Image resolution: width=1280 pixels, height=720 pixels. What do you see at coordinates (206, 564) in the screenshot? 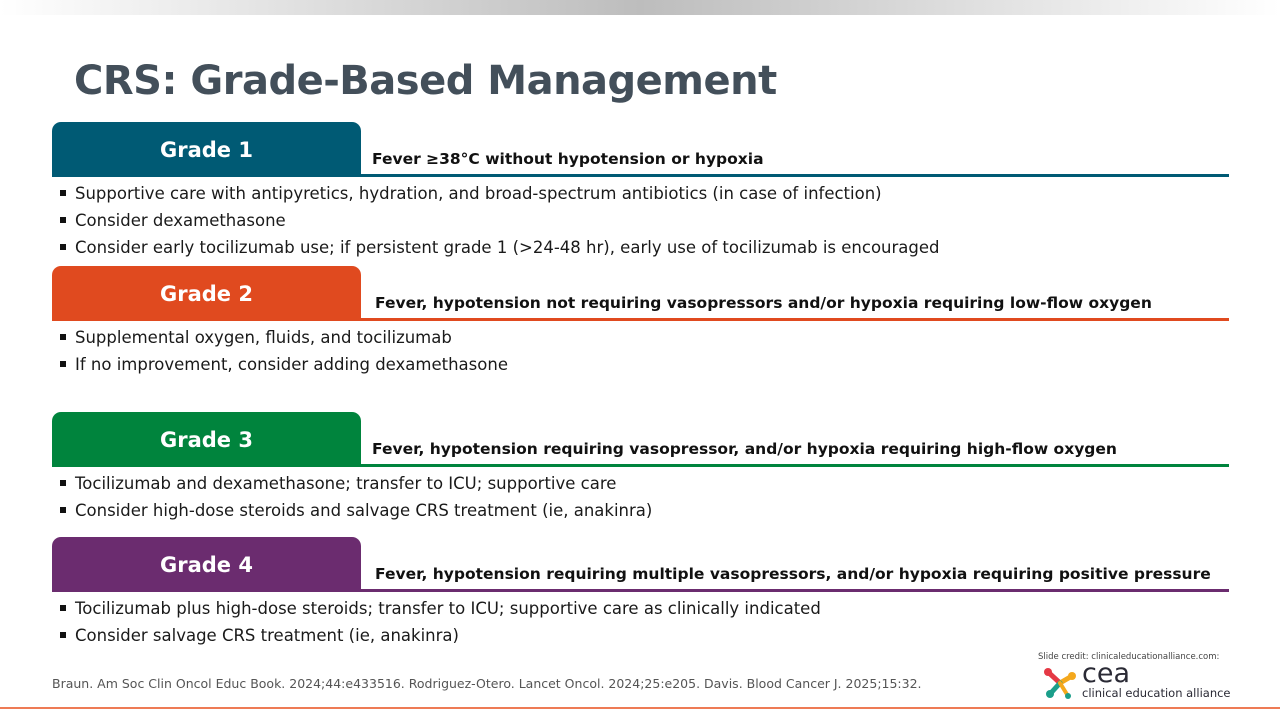
I see `grade-tab: Grade 4` at bounding box center [206, 564].